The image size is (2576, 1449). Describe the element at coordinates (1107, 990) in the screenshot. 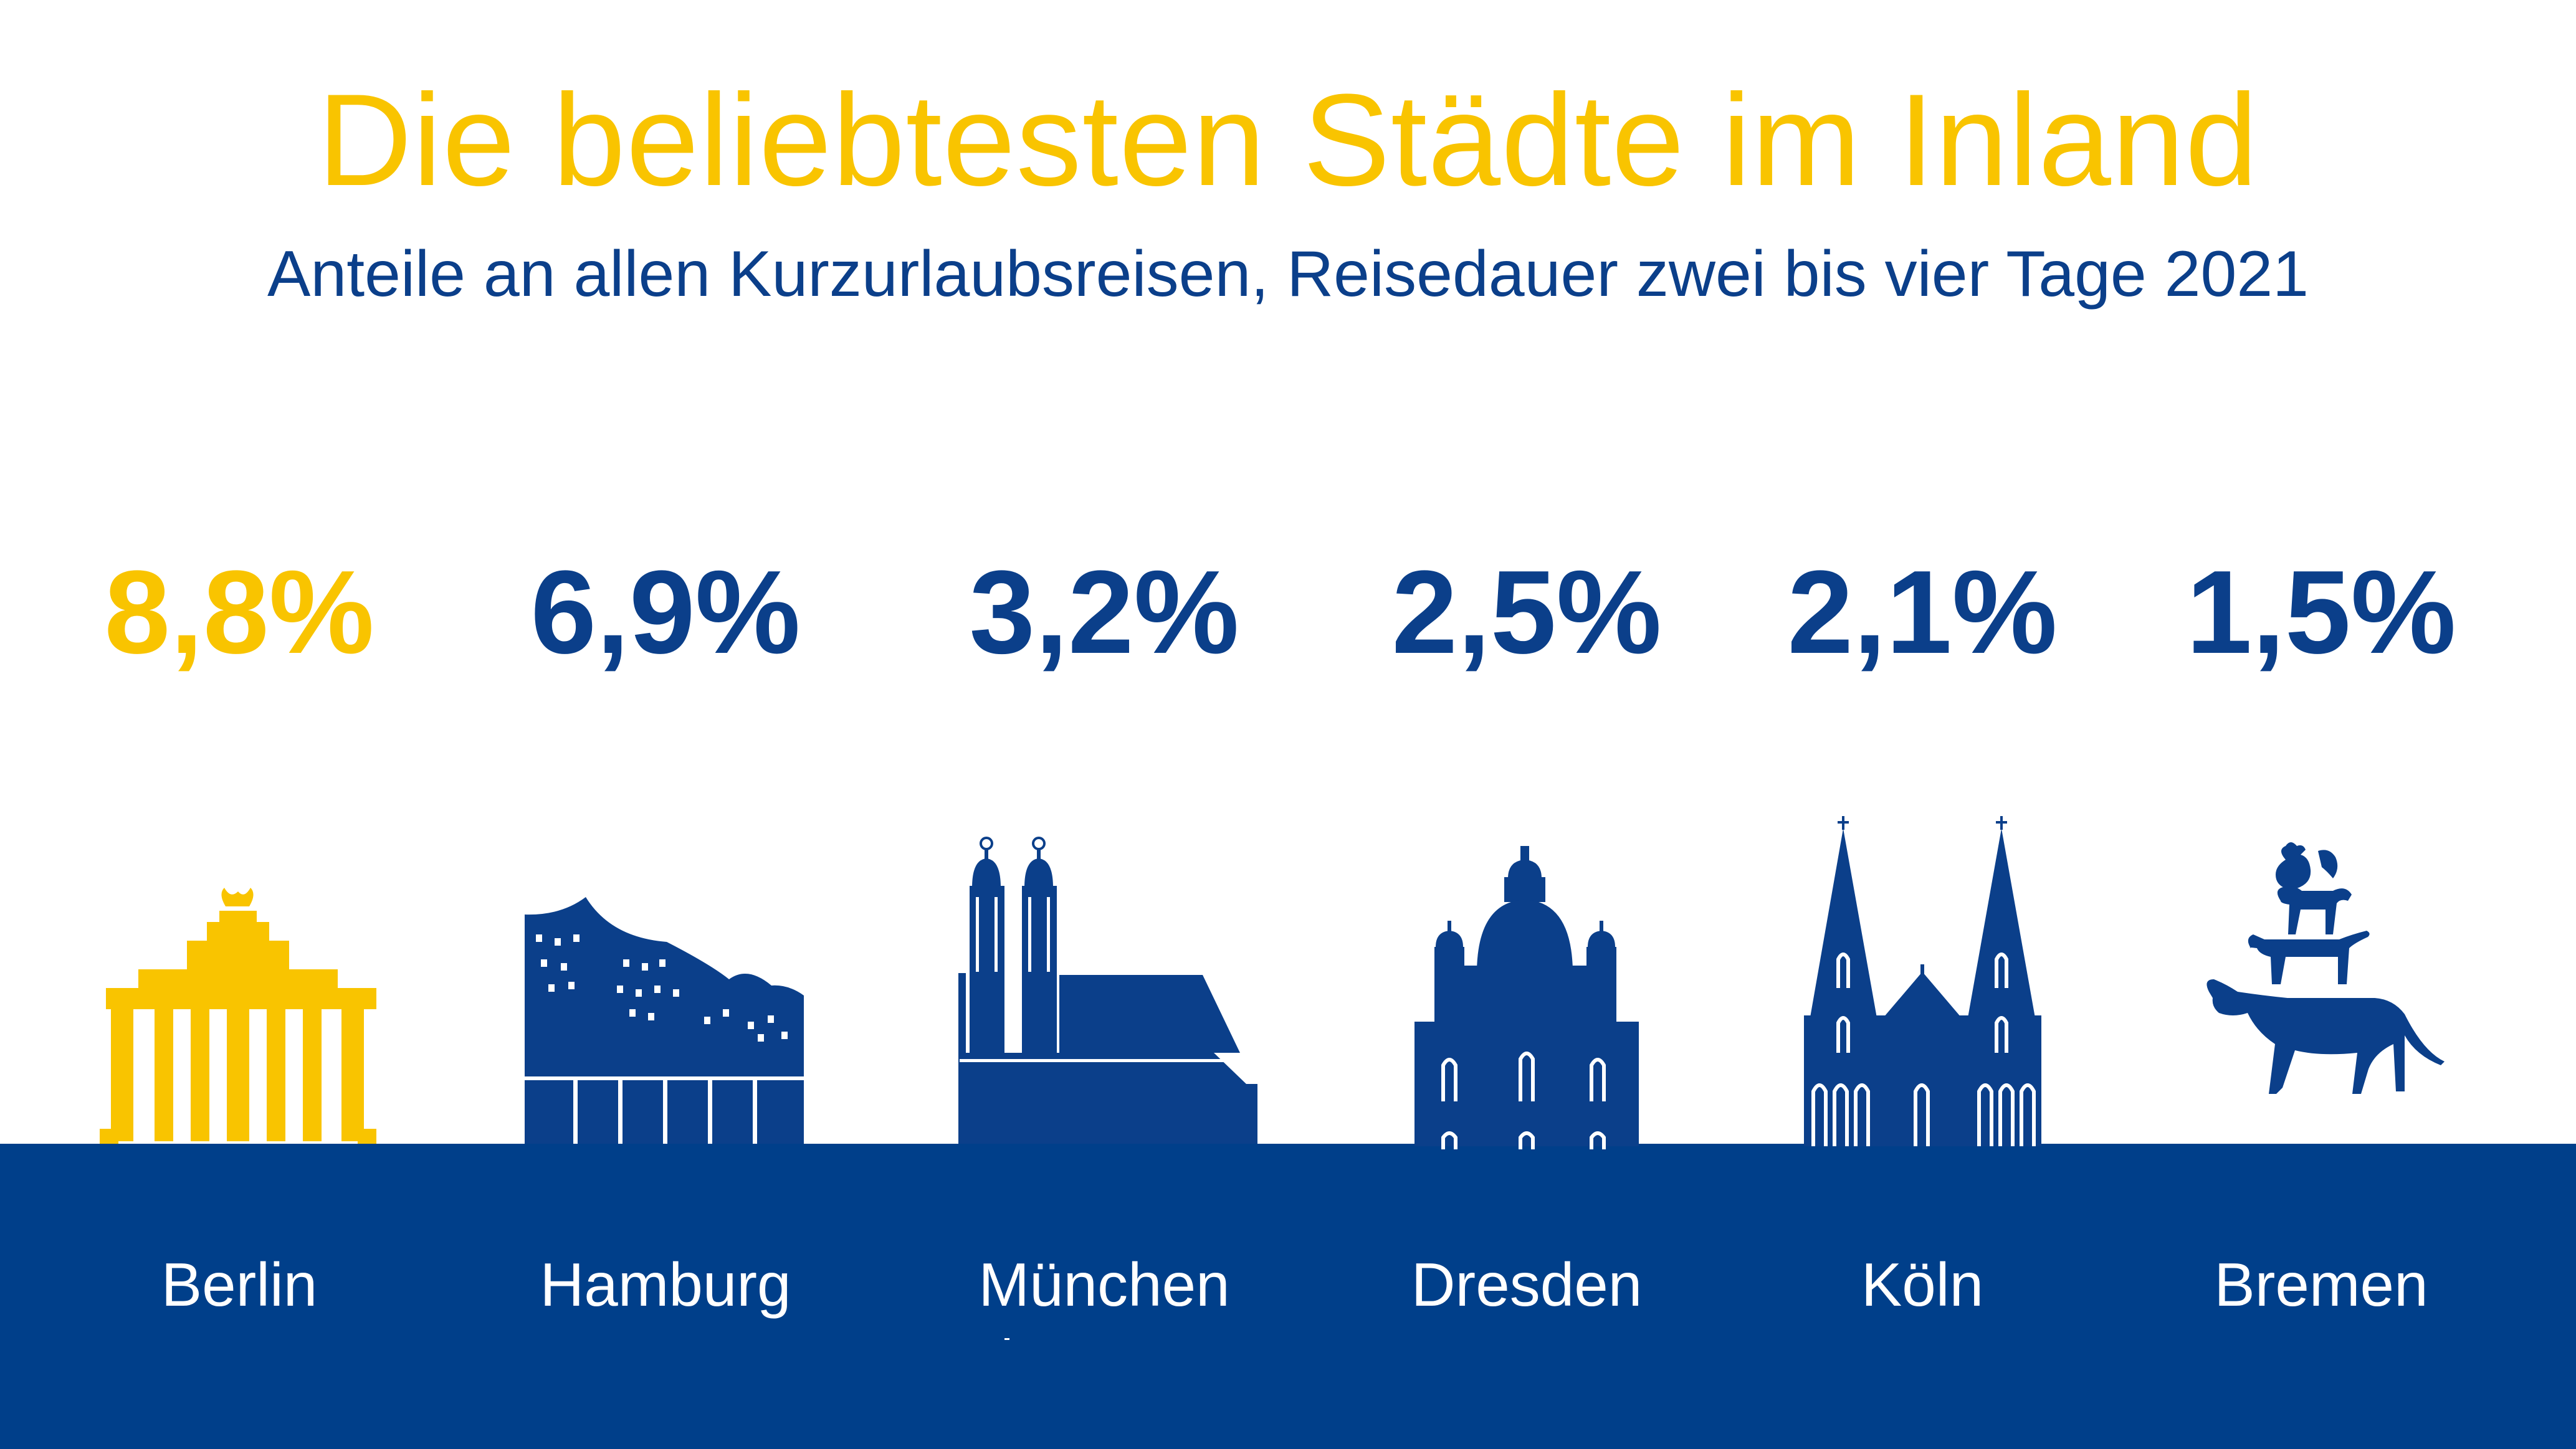

I see `frauenkirche-munich-icon` at that location.